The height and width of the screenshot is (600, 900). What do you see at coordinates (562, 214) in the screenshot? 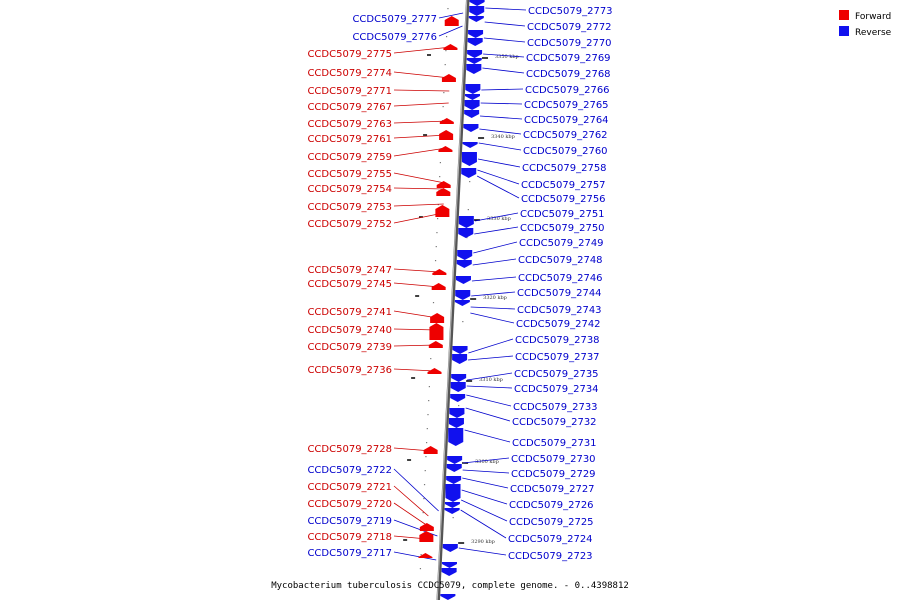
I see `reverse-gene-label-right: CCDC5079_2751` at bounding box center [562, 214].